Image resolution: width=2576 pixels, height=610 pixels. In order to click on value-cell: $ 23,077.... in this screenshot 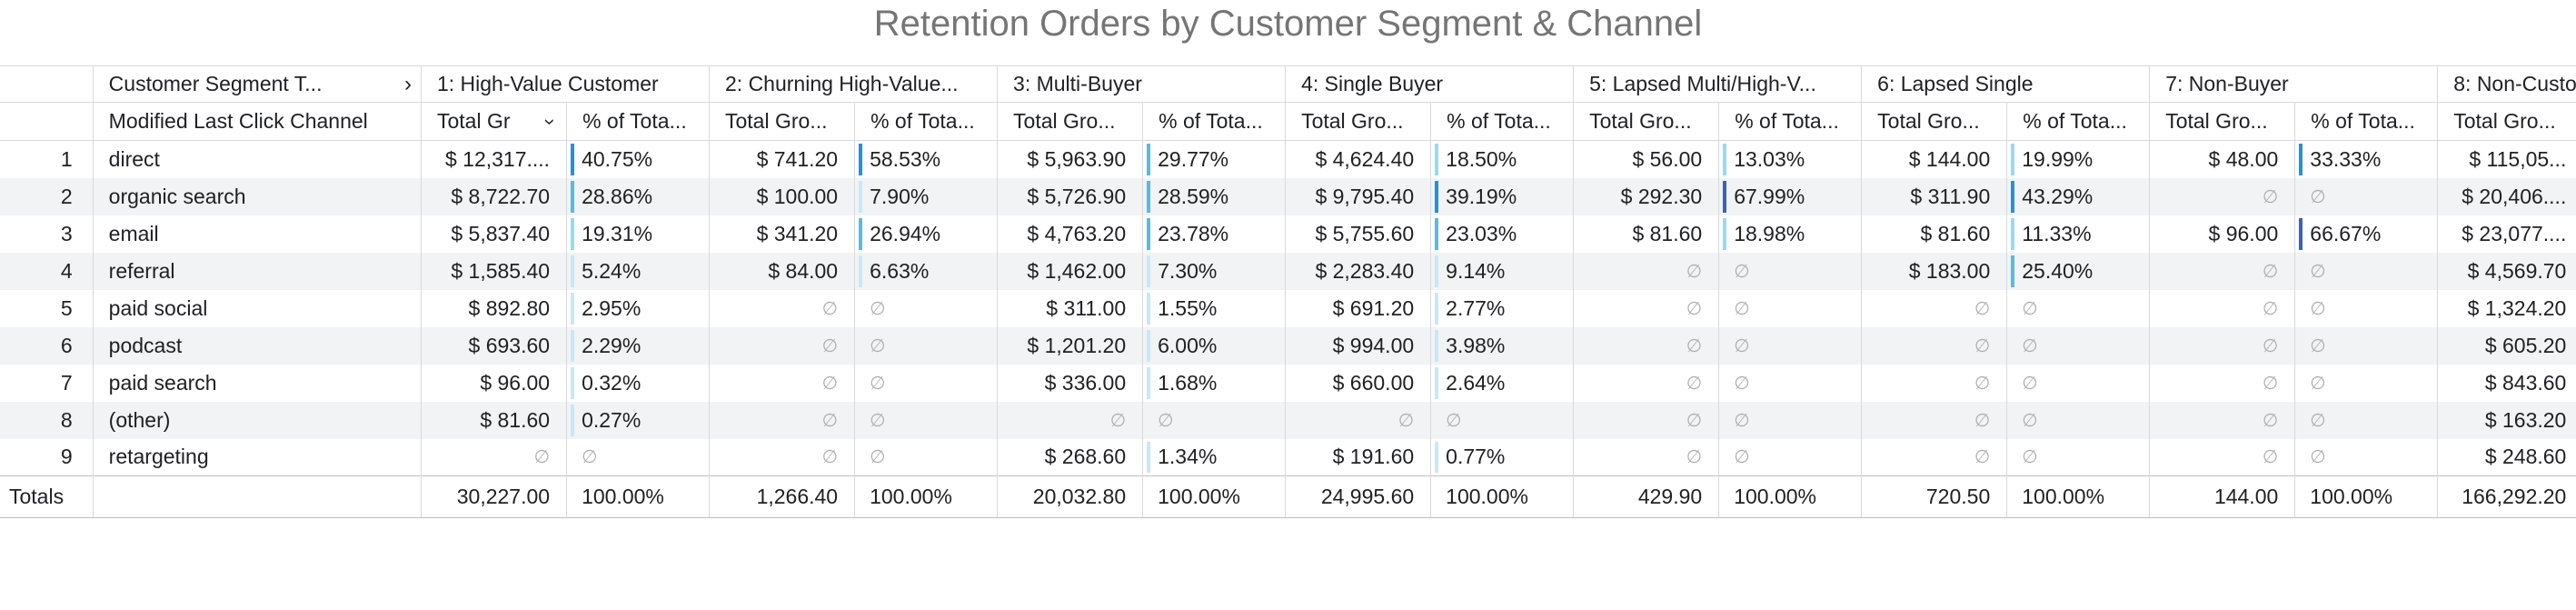, I will do `click(2506, 234)`.